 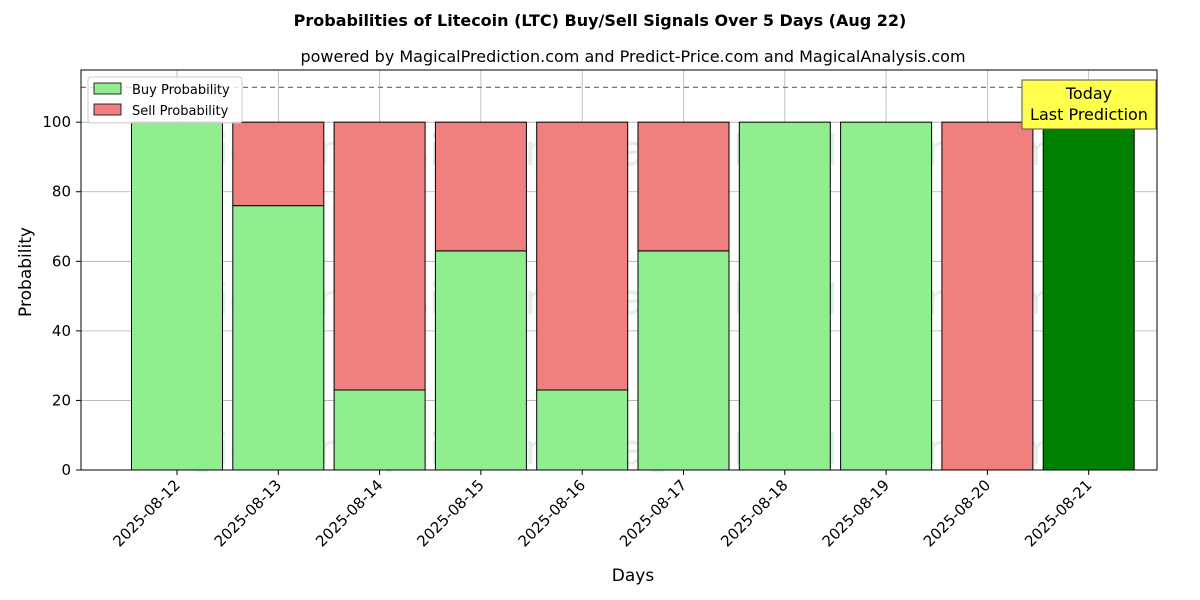 I want to click on annotation-box, so click(x=1089, y=104).